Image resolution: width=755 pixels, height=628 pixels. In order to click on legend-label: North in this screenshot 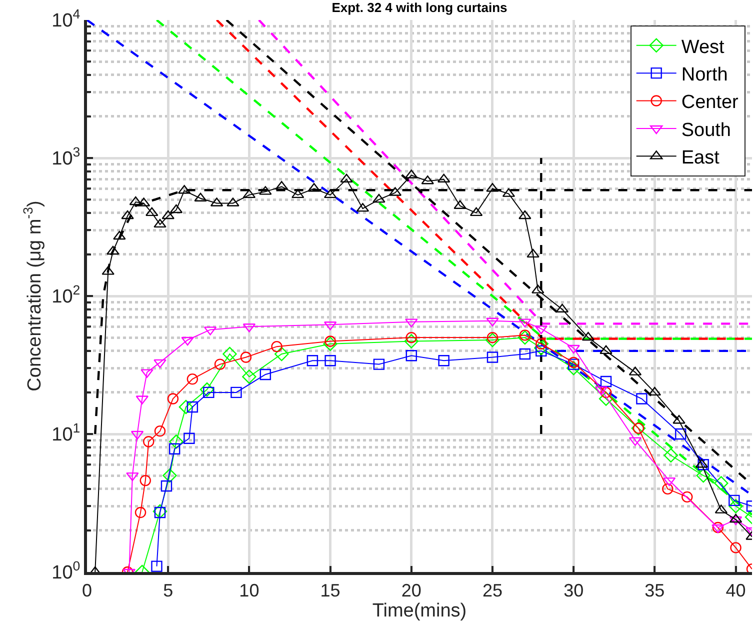, I will do `click(704, 75)`.